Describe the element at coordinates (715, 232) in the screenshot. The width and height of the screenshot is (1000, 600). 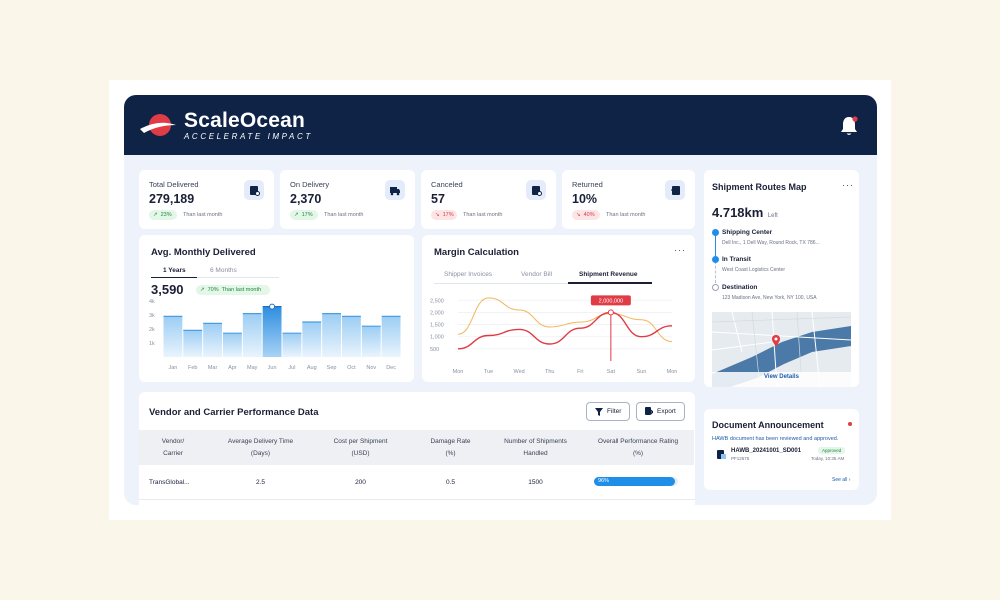
I see `stop-dot-shipping` at that location.